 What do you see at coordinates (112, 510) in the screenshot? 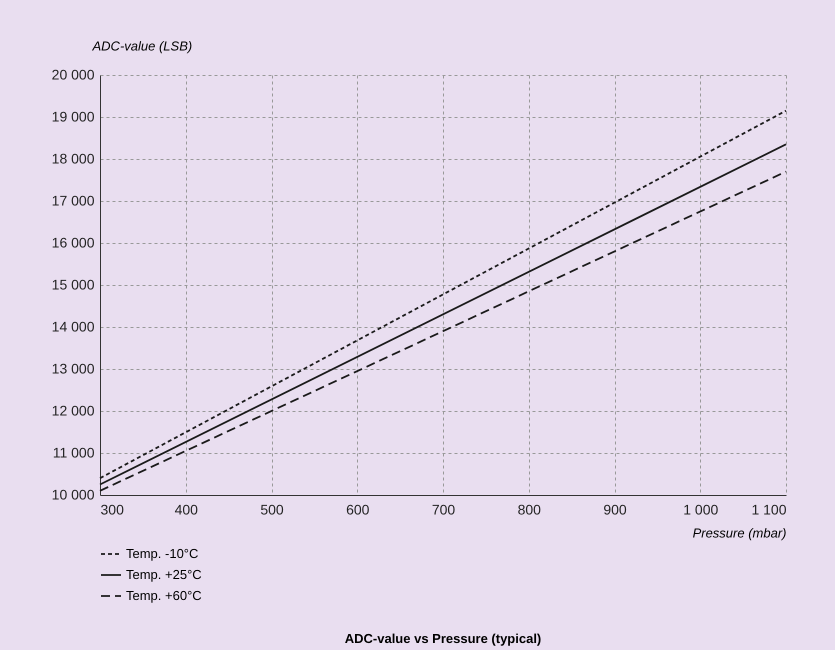
I see `x-tick-label: 300` at bounding box center [112, 510].